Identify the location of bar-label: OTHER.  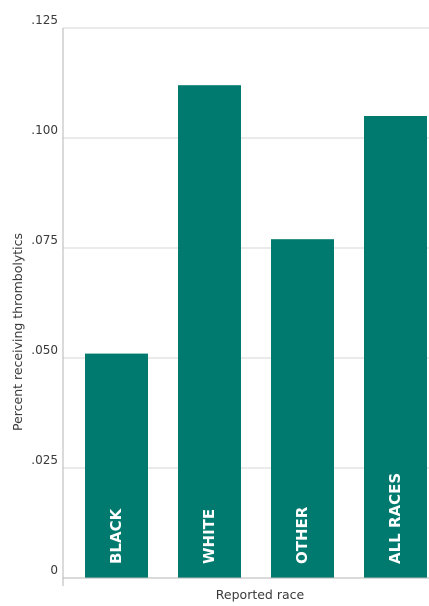
(302, 535).